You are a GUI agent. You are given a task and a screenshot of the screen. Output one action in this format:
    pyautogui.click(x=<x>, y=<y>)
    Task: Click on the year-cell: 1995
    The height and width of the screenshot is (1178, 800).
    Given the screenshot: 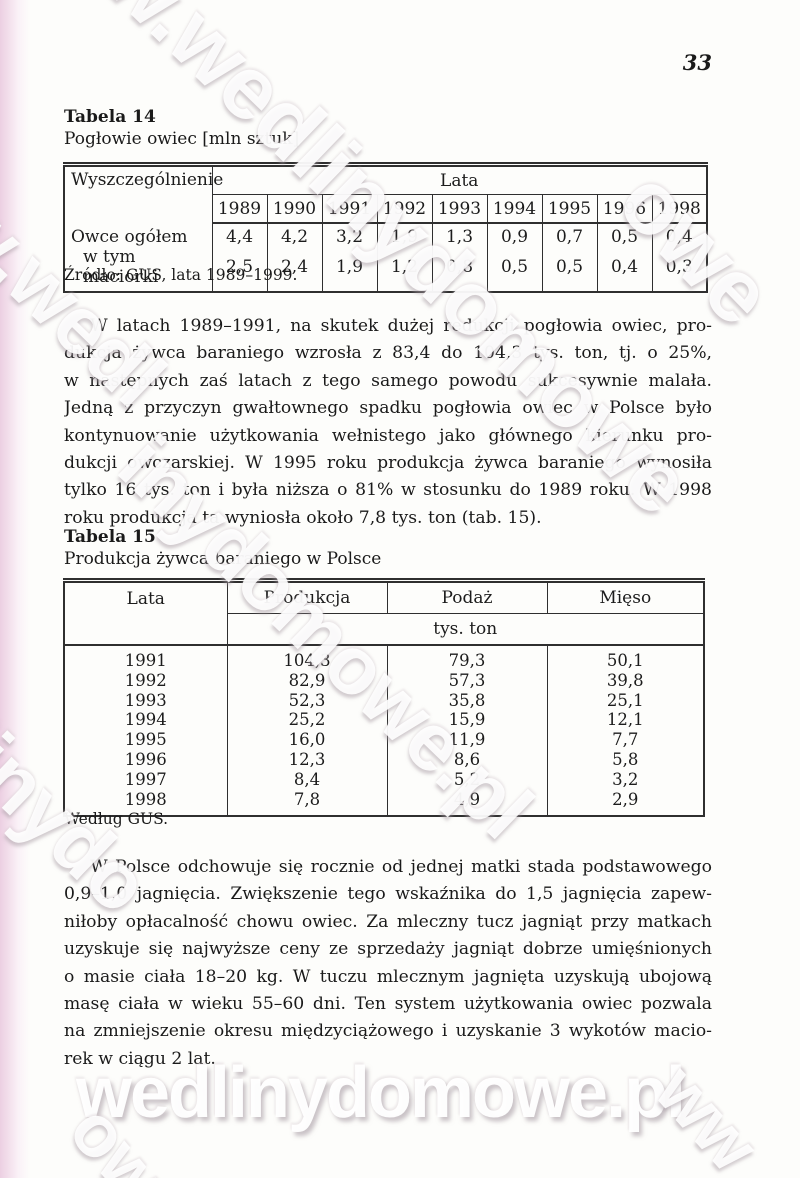 What is the action you would take?
    pyautogui.click(x=145, y=740)
    